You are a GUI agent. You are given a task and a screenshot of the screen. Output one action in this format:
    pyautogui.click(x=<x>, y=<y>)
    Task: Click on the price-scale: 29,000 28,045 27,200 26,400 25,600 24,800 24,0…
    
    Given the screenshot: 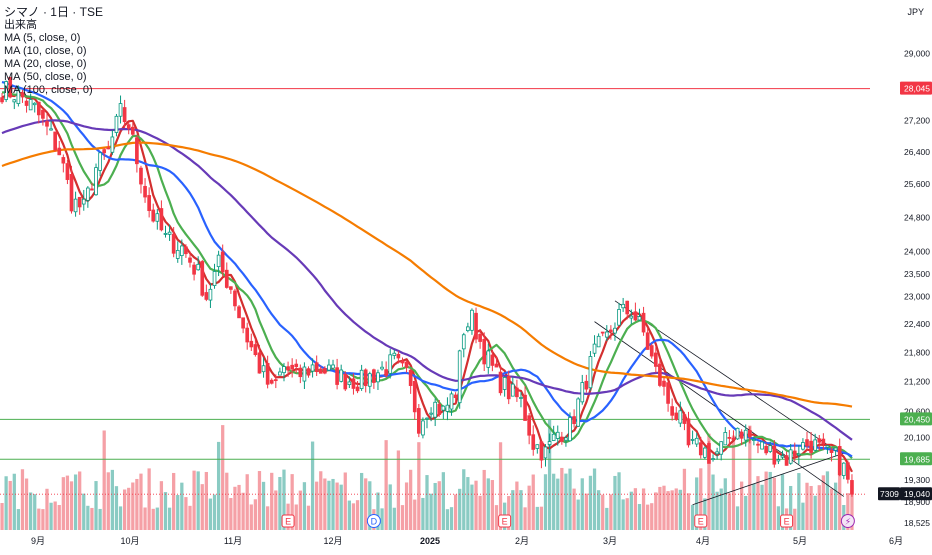 What is the action you would take?
    pyautogui.click(x=905, y=288)
    